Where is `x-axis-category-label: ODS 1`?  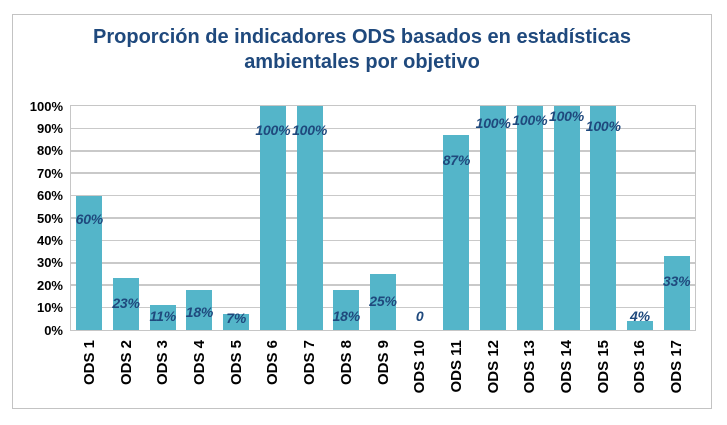 x-axis-category-label: ODS 1 is located at coordinates (89, 363).